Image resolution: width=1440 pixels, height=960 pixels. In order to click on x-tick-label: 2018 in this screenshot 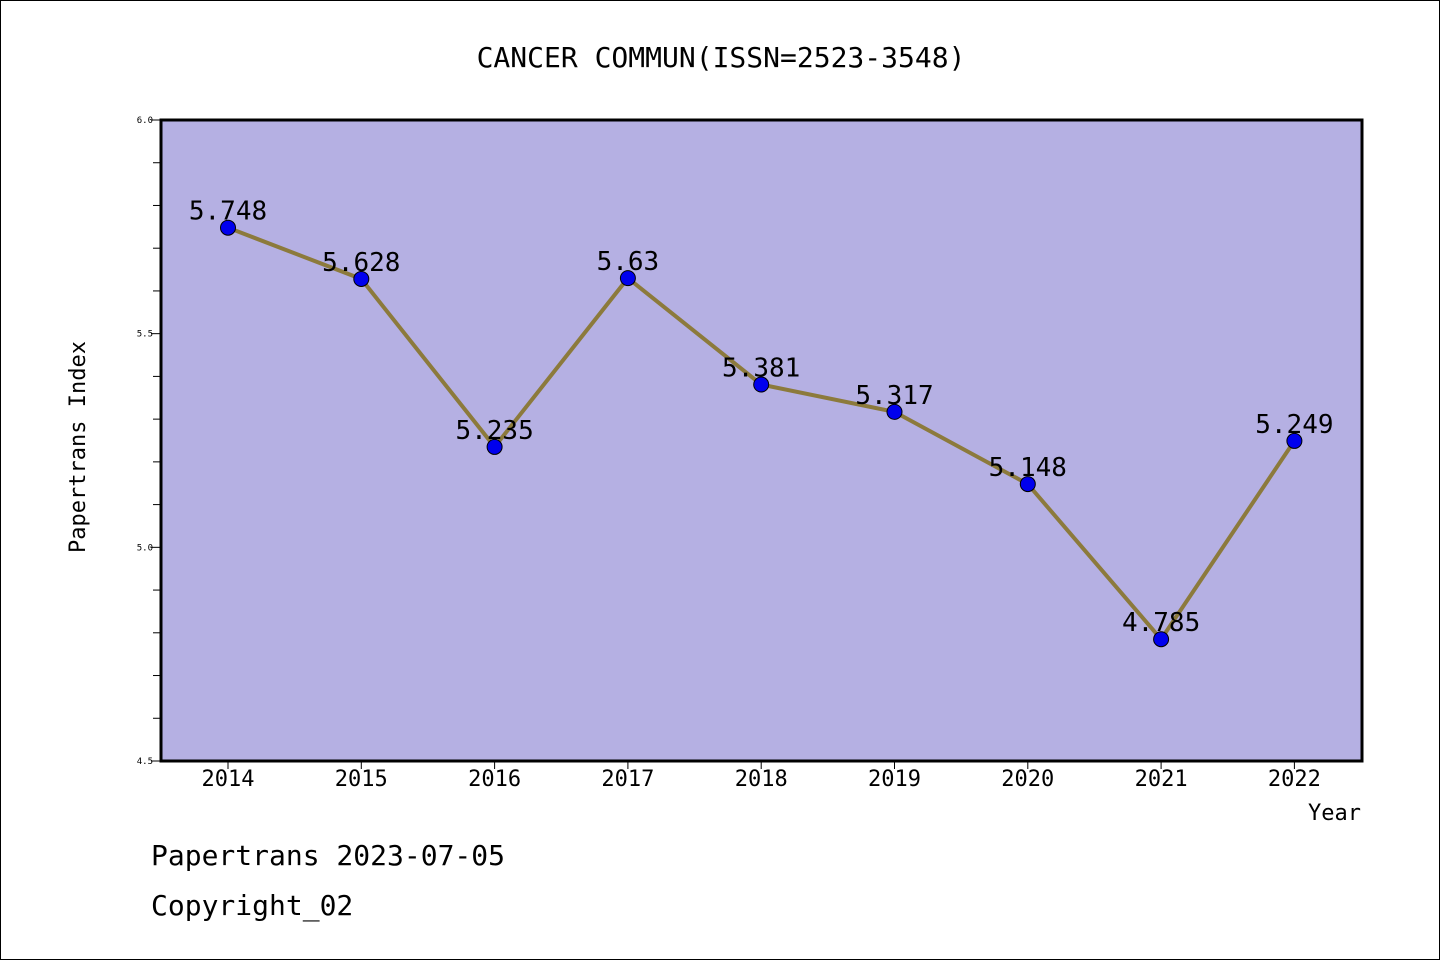, I will do `click(761, 779)`.